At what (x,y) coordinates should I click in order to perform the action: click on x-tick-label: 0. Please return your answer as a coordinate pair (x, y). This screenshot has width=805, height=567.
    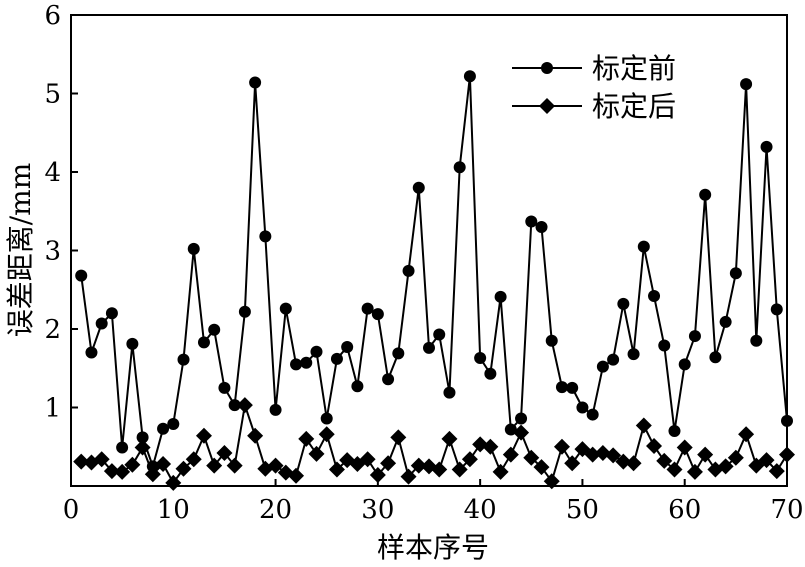
    Looking at the image, I should click on (71, 510).